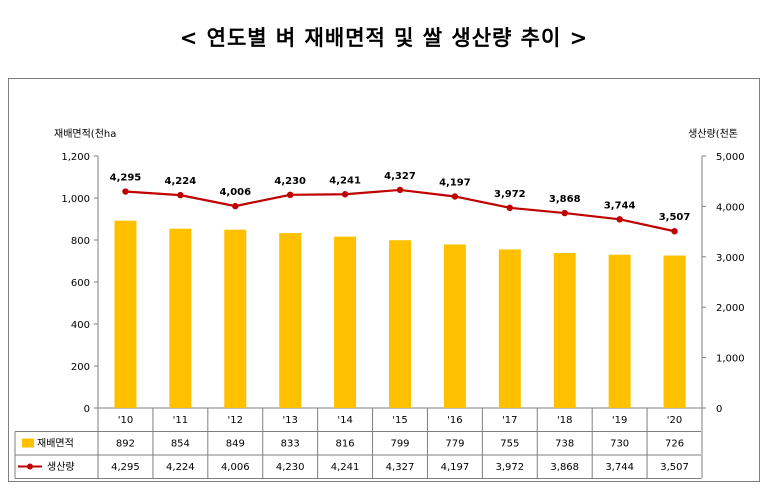  Describe the element at coordinates (126, 178) in the screenshot. I see `line-data-label: 4,295` at that location.